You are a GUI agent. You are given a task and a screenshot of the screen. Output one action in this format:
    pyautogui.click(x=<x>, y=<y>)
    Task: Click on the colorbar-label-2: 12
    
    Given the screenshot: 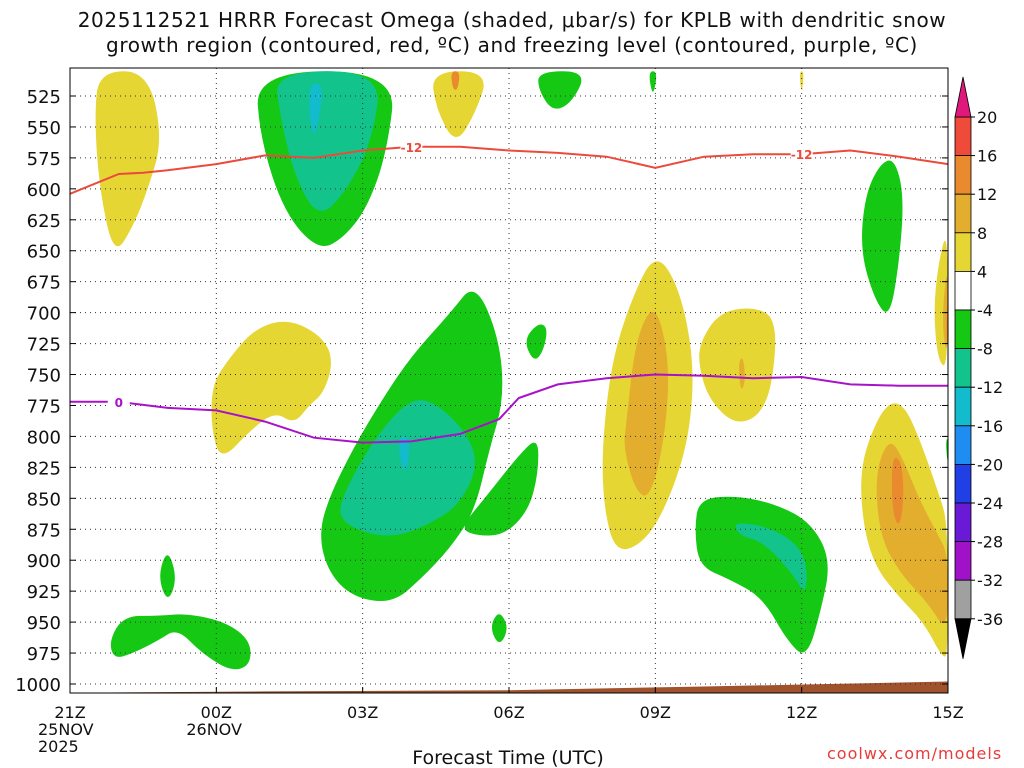 What is the action you would take?
    pyautogui.click(x=987, y=194)
    